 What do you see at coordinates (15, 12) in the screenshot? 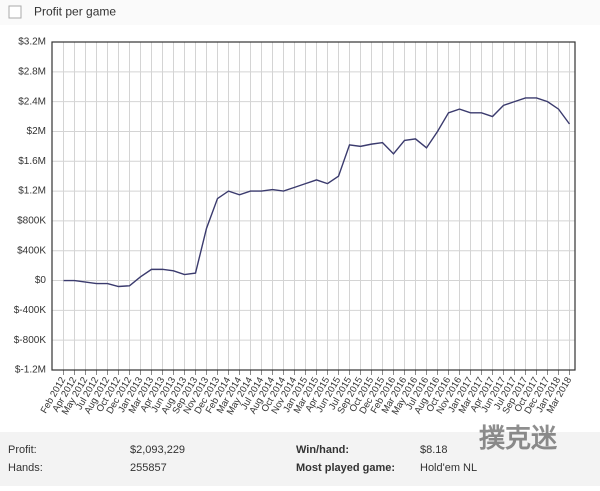
I see `checkbox` at bounding box center [15, 12].